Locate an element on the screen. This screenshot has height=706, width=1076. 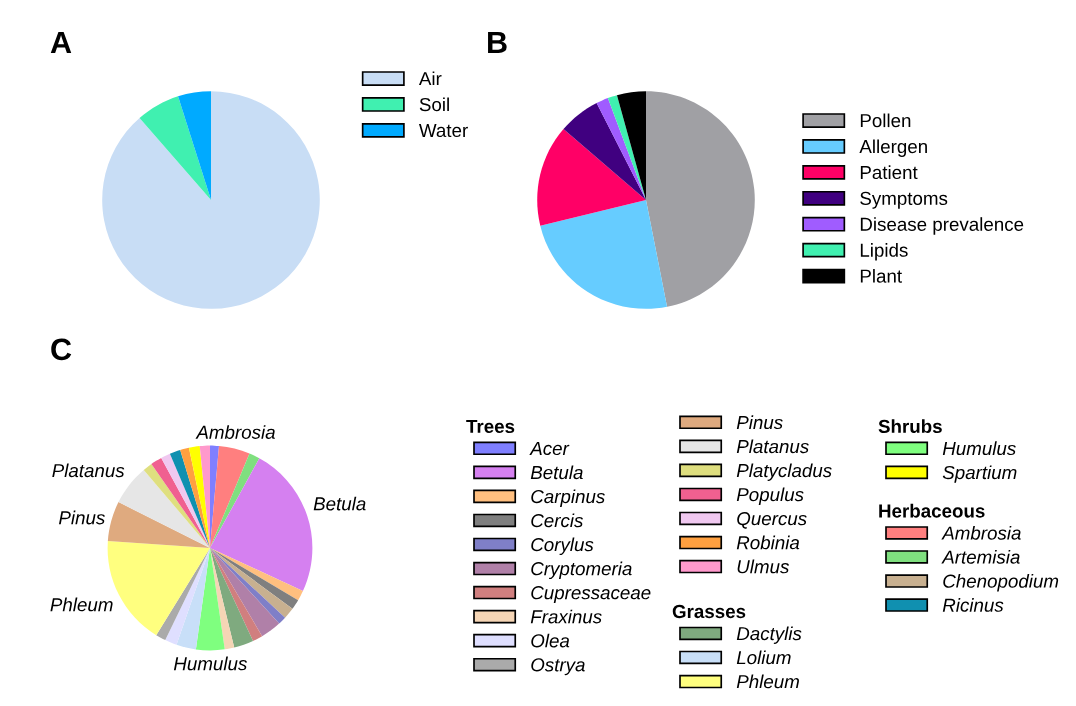
legend-label: Fraxinus is located at coordinates (566, 616).